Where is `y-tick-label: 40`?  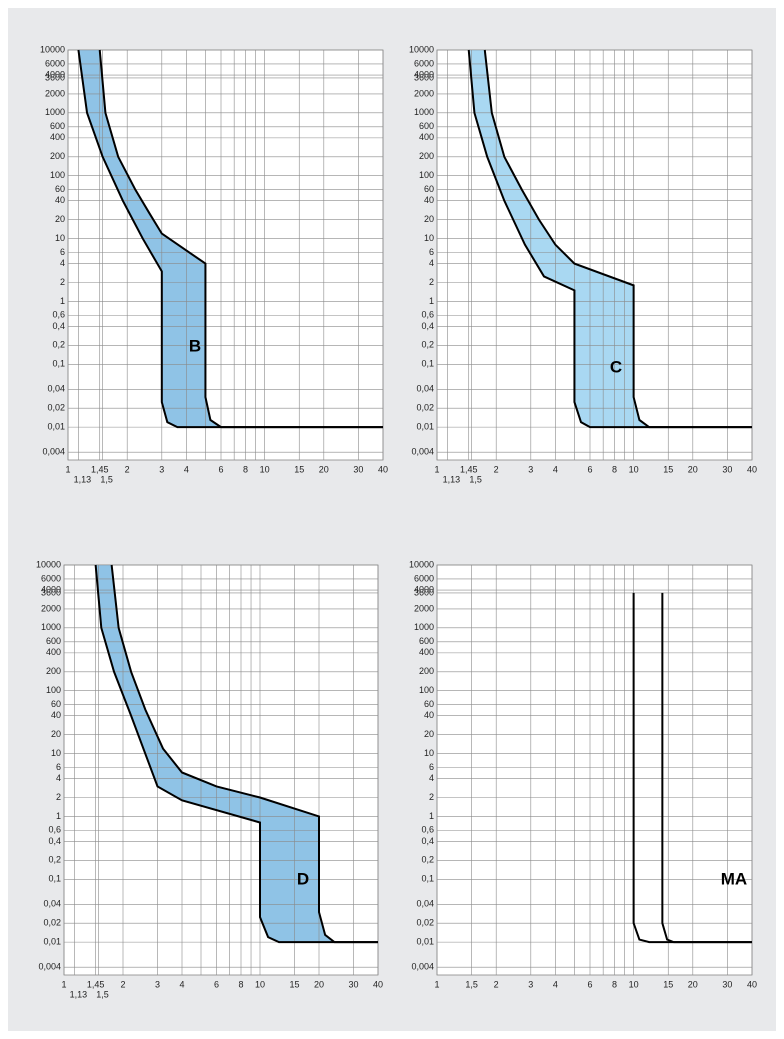
y-tick-label: 40 is located at coordinates (60, 200).